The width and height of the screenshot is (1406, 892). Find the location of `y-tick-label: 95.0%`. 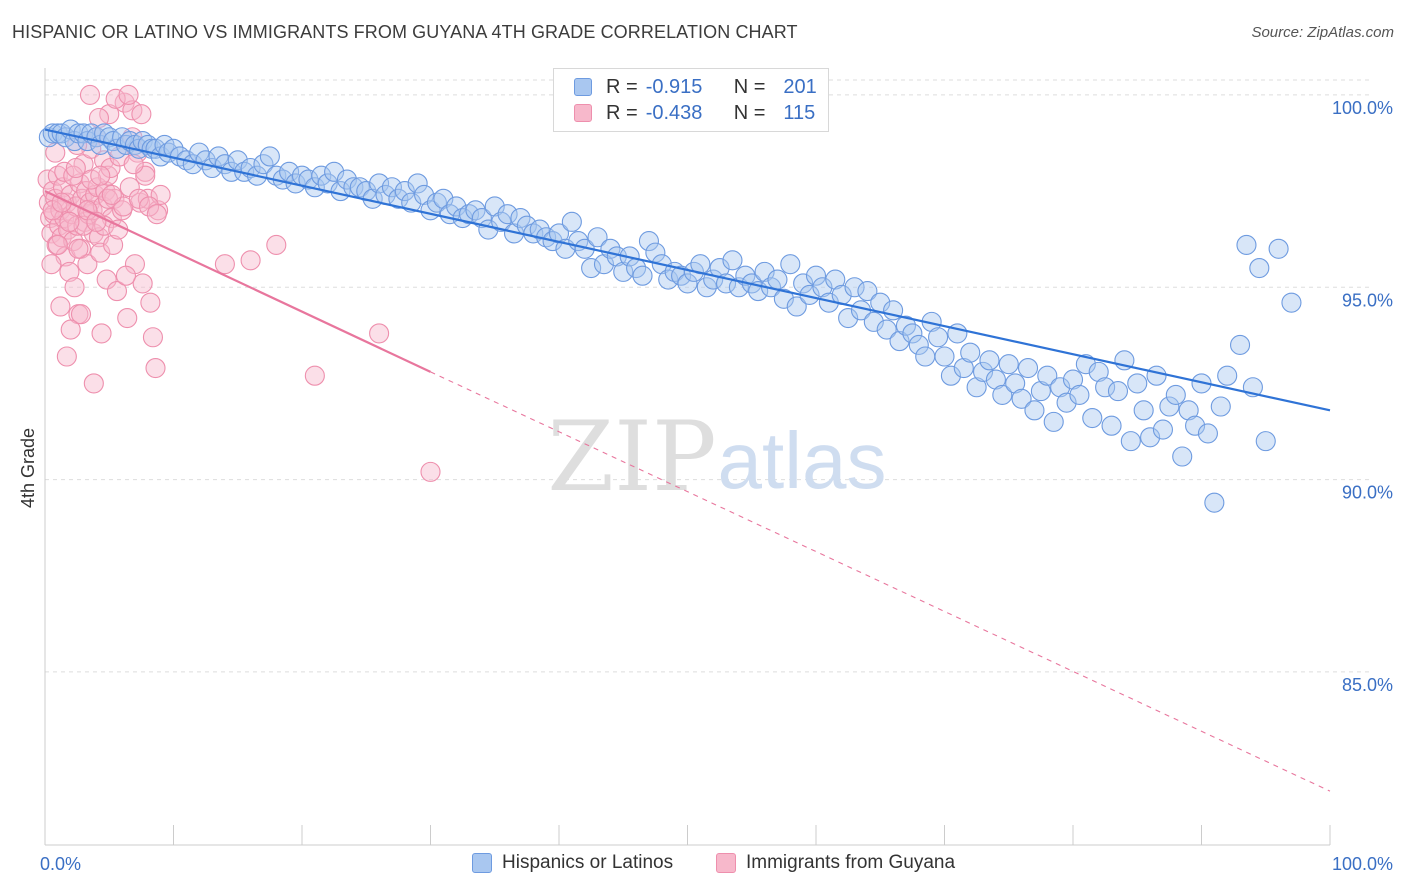

y-tick-label: 95.0% is located at coordinates (1367, 300).